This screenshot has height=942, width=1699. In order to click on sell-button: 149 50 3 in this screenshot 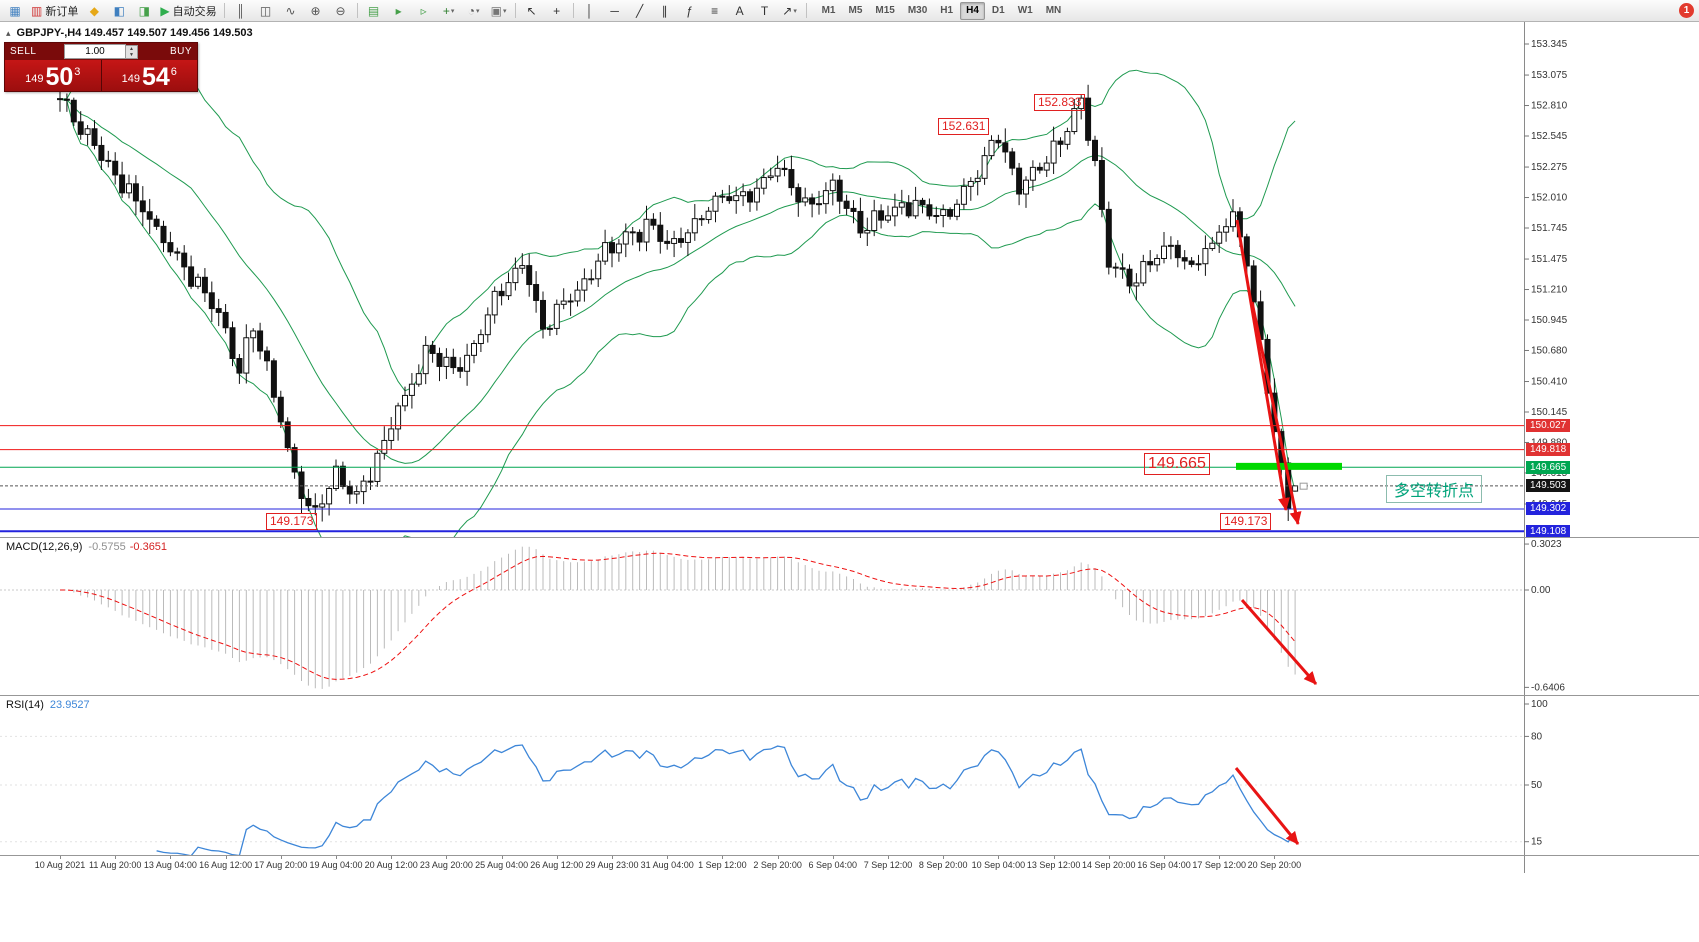, I will do `click(53, 75)`.